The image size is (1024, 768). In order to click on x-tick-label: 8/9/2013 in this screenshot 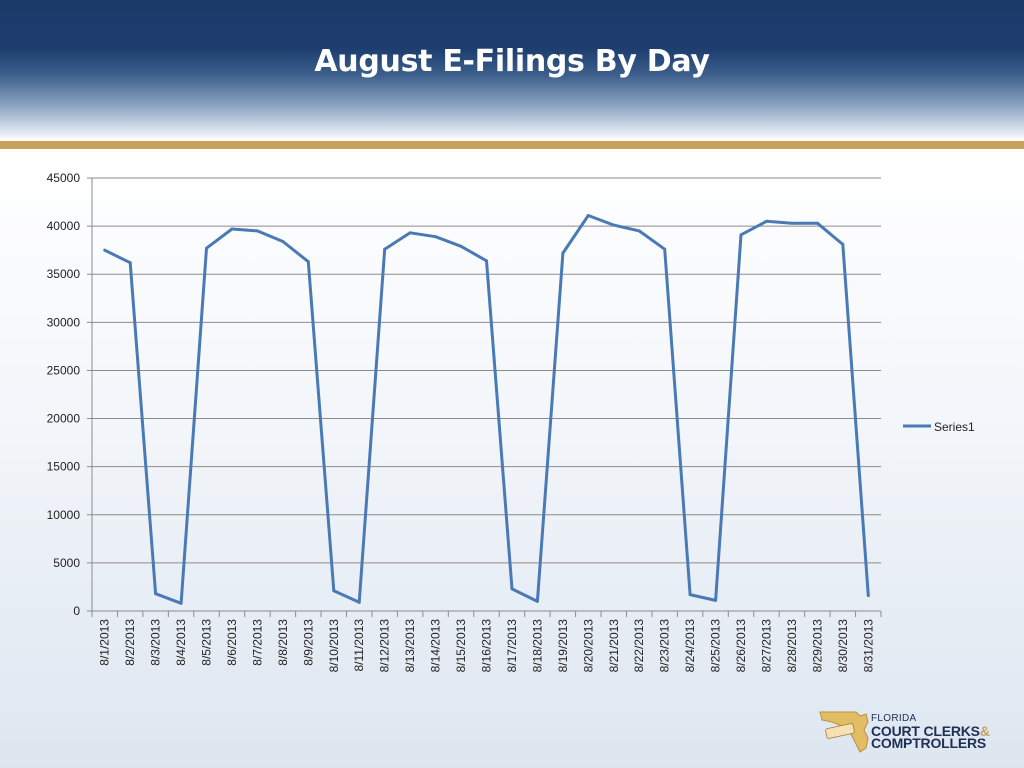, I will do `click(308, 642)`.